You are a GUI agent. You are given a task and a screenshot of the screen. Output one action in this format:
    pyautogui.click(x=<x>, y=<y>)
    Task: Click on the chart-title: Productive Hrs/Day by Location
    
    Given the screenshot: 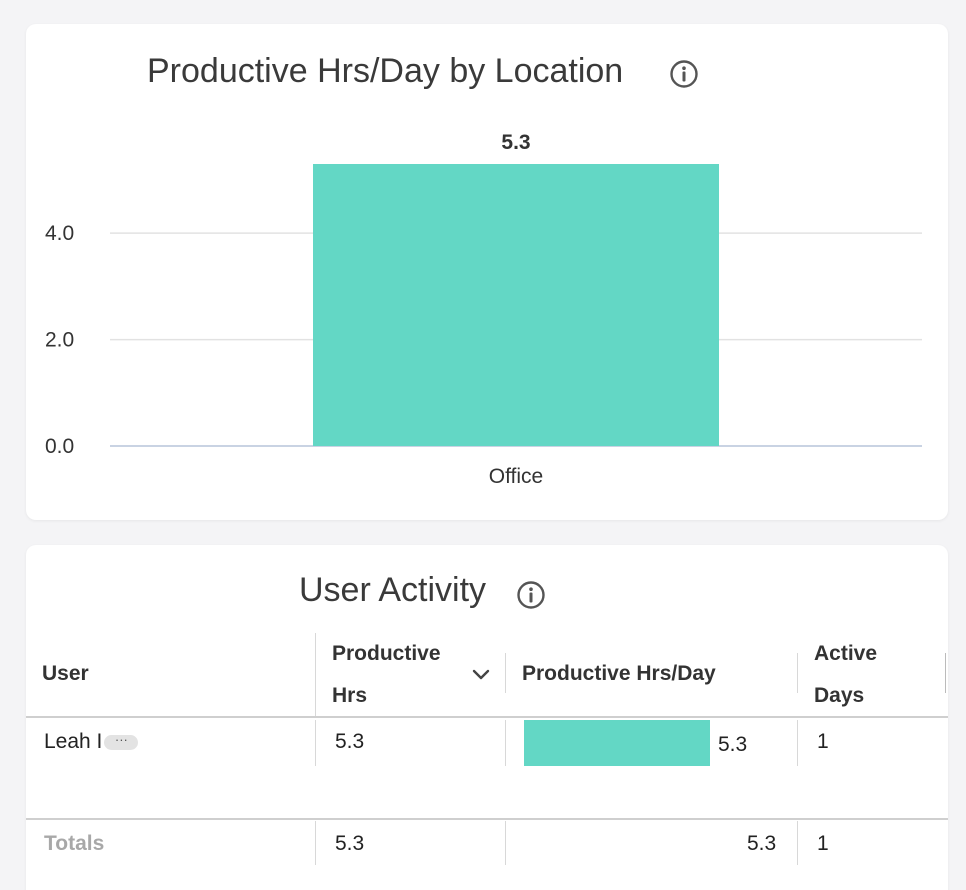 What is the action you would take?
    pyautogui.click(x=385, y=71)
    